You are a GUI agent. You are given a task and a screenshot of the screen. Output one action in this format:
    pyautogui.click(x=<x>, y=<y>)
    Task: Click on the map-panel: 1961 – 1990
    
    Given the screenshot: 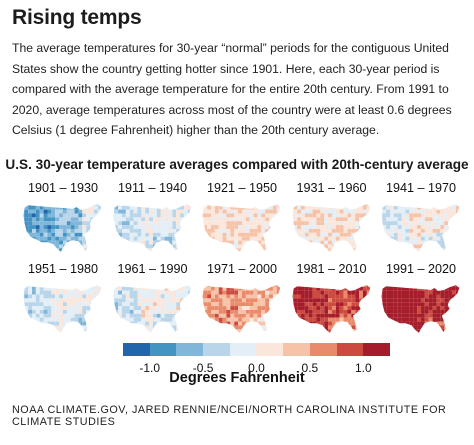 What is the action you would take?
    pyautogui.click(x=153, y=301)
    